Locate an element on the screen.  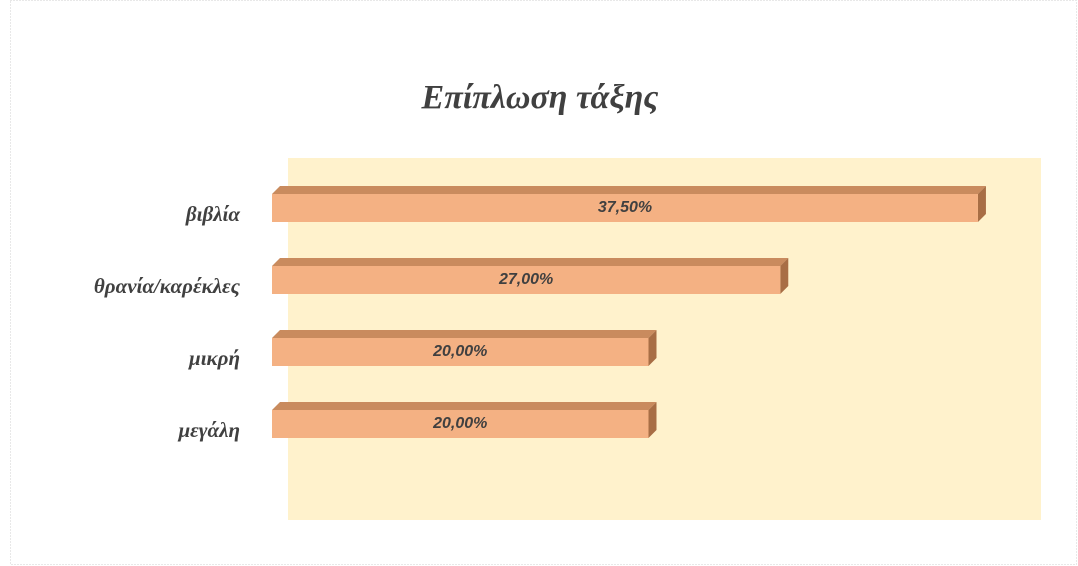
y-tick-label: μικρή is located at coordinates (214, 358).